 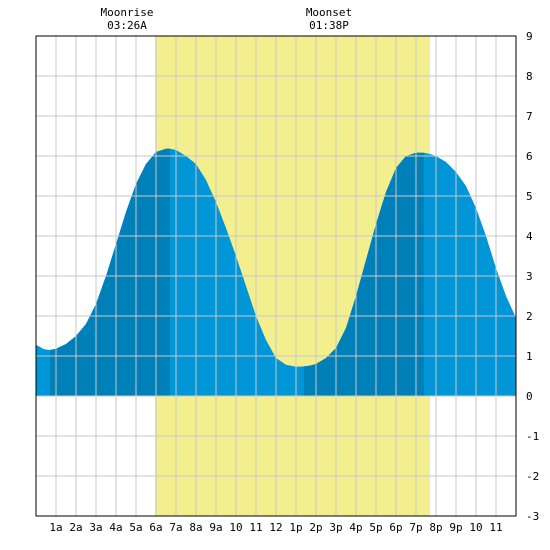 I want to click on y-tick-label: -3, so click(x=532, y=516).